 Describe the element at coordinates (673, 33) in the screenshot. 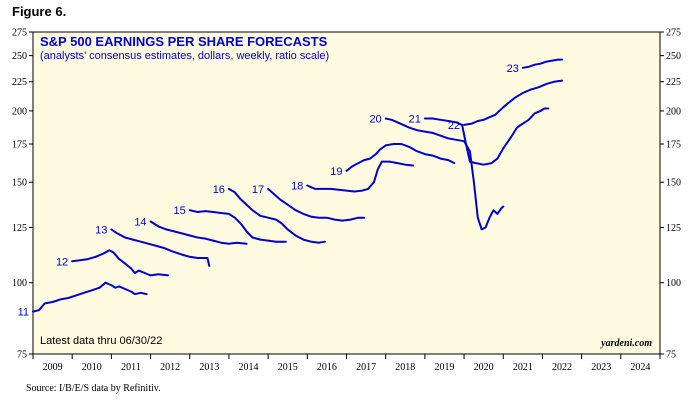

I see `y-tick-label-right: 275` at that location.